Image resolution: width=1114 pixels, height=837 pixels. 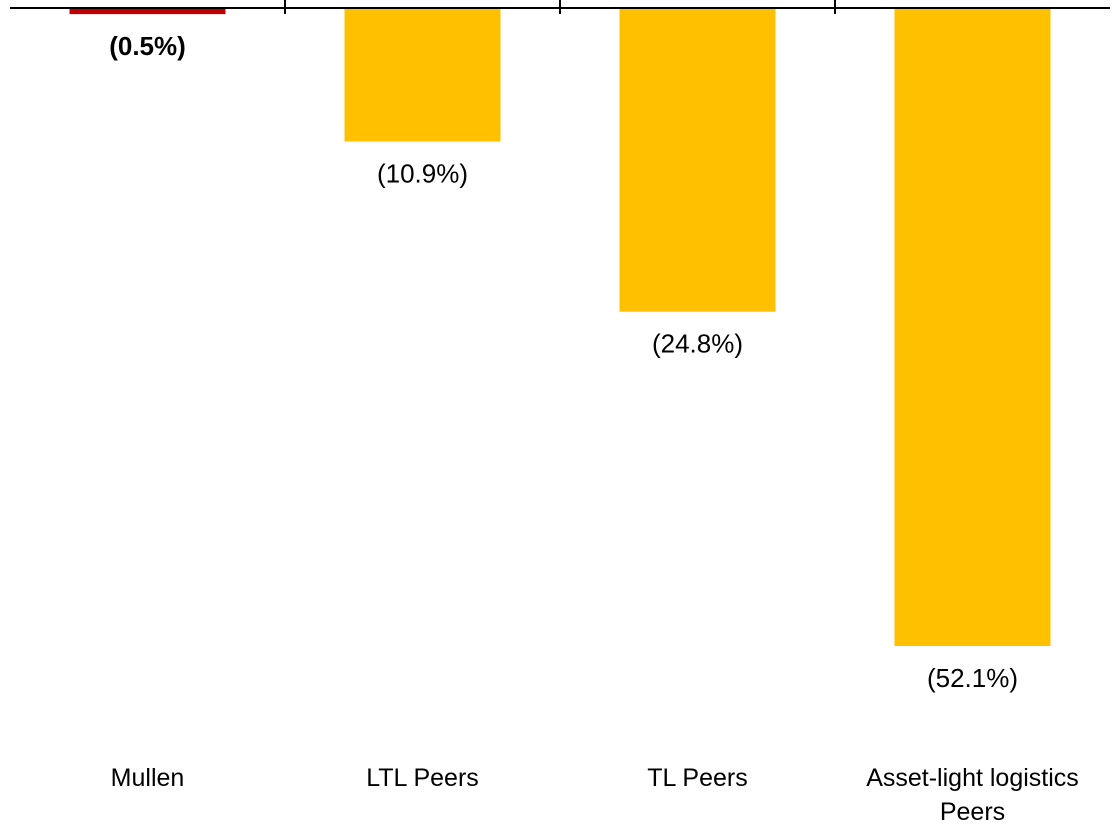 I want to click on value-label: (10.9%), so click(x=422, y=173).